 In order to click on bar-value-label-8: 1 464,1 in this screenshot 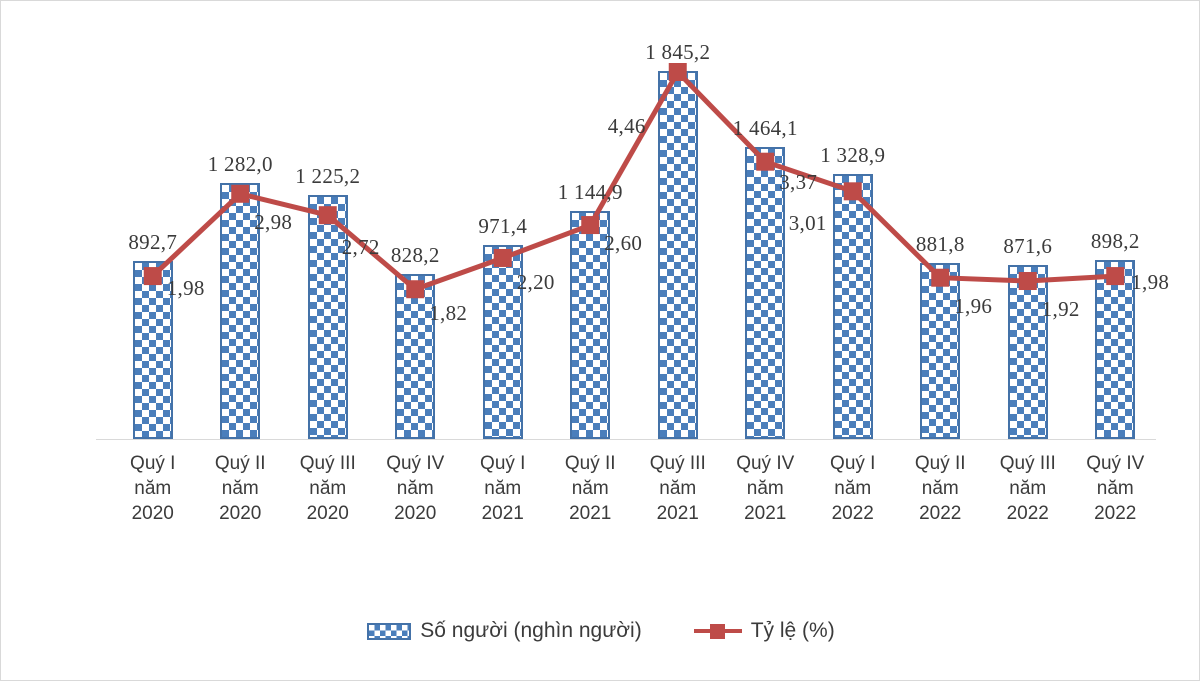, I will do `click(765, 128)`.